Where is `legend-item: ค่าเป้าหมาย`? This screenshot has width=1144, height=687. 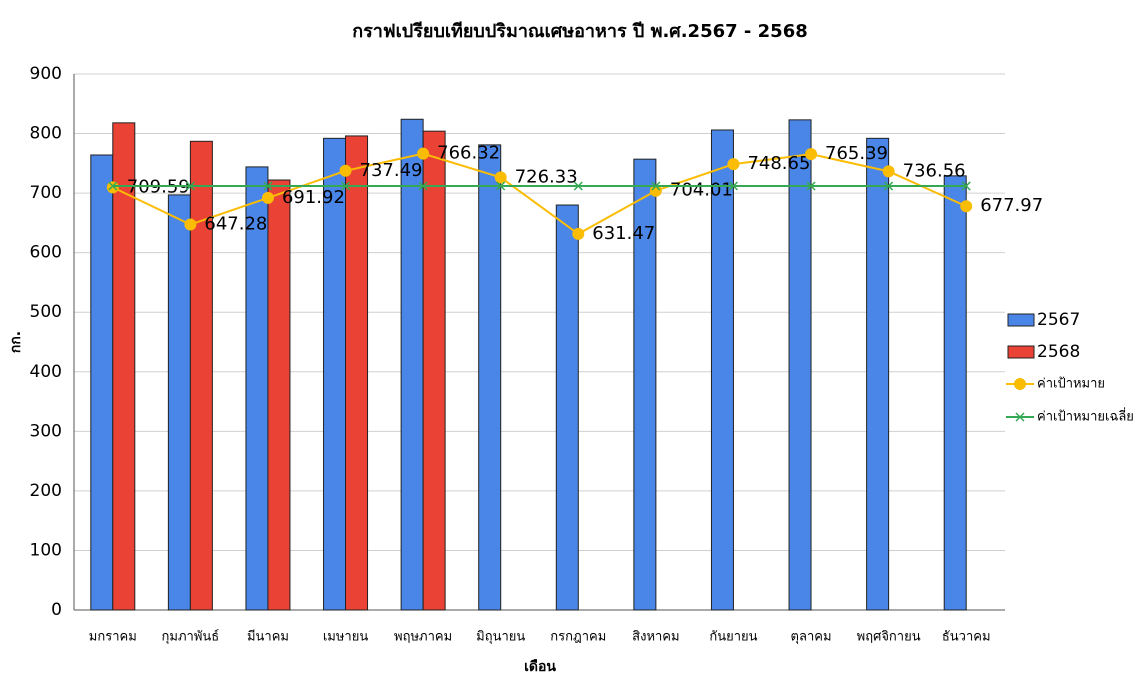 legend-item: ค่าเป้าหมาย is located at coordinates (1055, 384).